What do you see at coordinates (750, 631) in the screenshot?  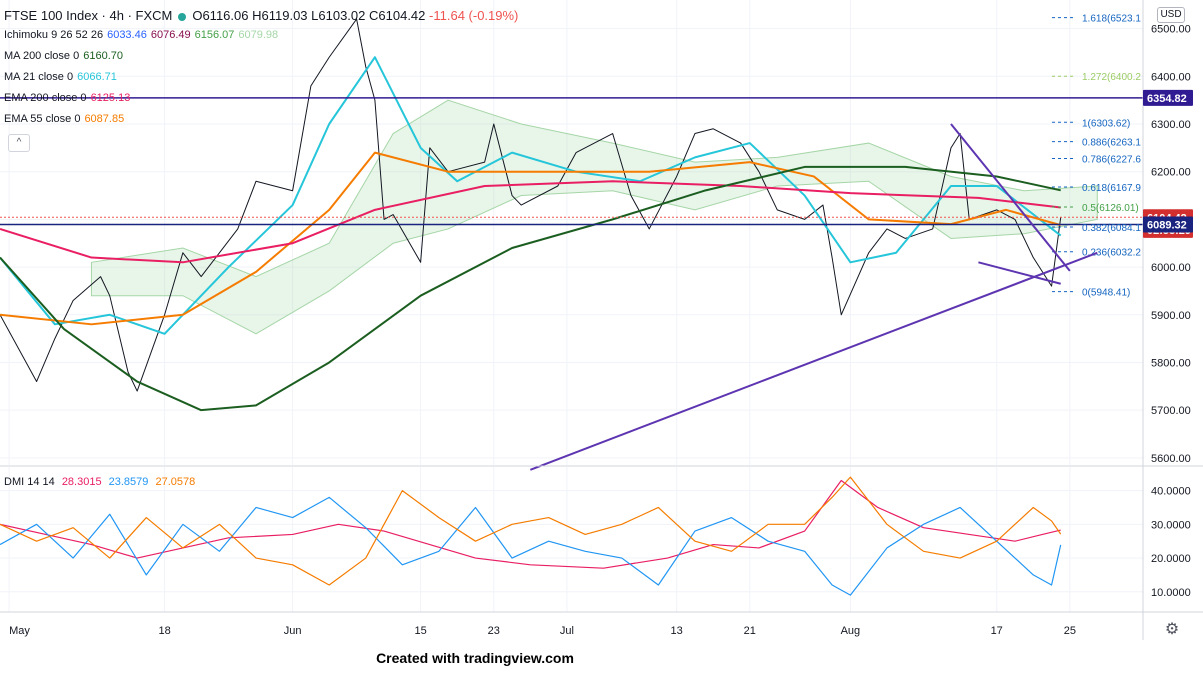 I see `time-tick-label: 21` at bounding box center [750, 631].